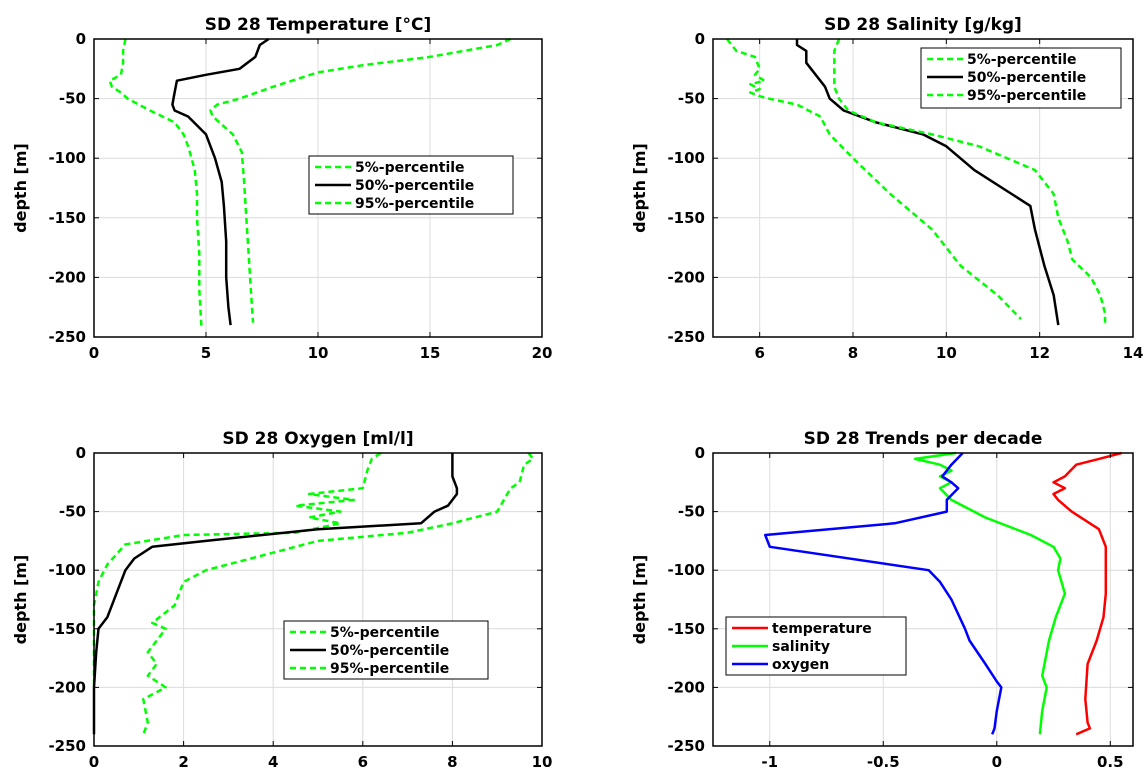  I want to click on legend-label: salinity, so click(801, 647).